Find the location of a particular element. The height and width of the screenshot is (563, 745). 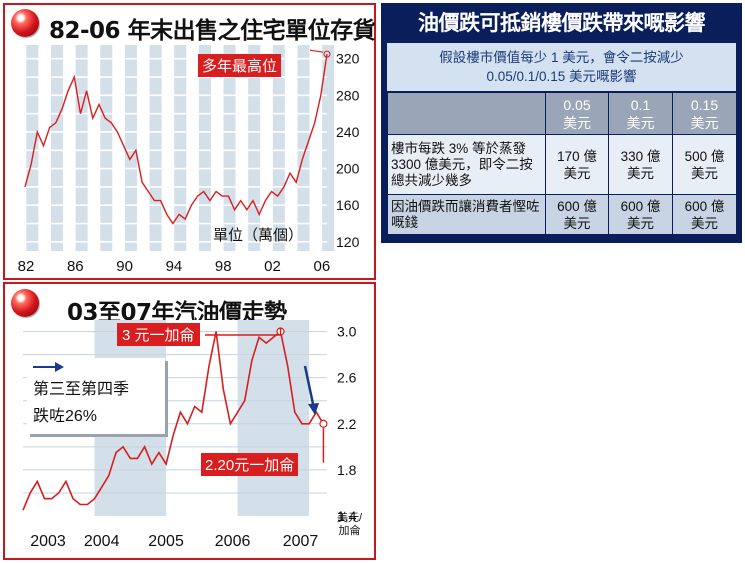

gasoline-price-line is located at coordinates (173, 420).